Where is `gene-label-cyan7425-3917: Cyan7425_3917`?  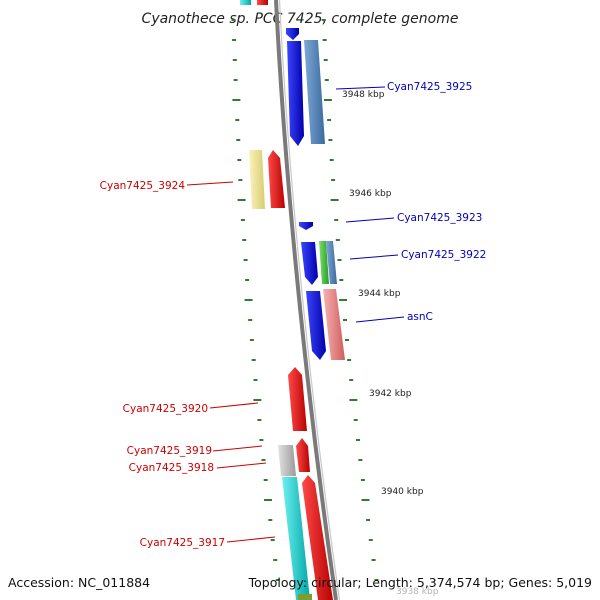
gene-label-cyan7425-3917: Cyan7425_3917 is located at coordinates (182, 543).